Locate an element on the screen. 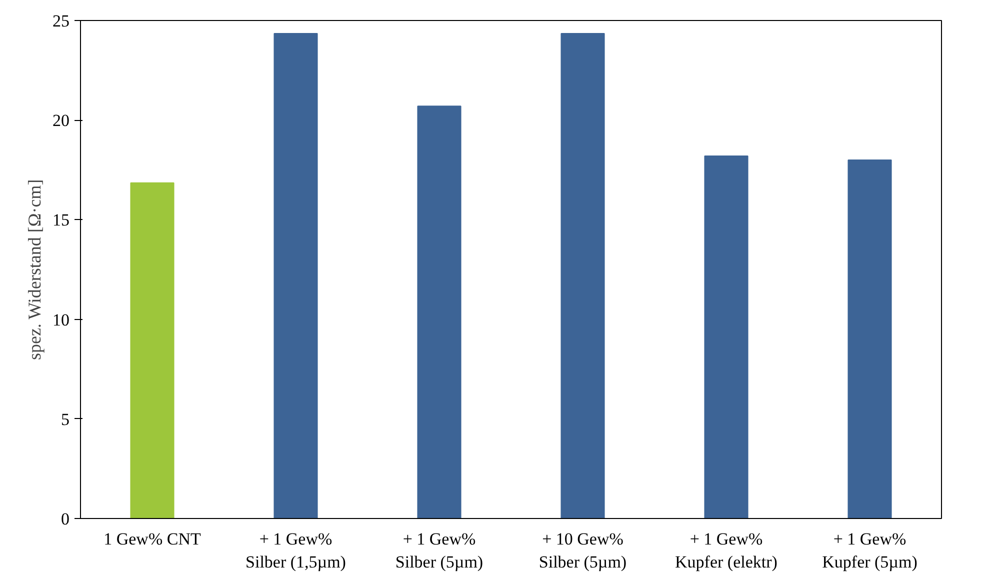 This screenshot has width=981, height=588. x-tick-label: + 1 Gew% Silber (1,5µm) is located at coordinates (296, 551).